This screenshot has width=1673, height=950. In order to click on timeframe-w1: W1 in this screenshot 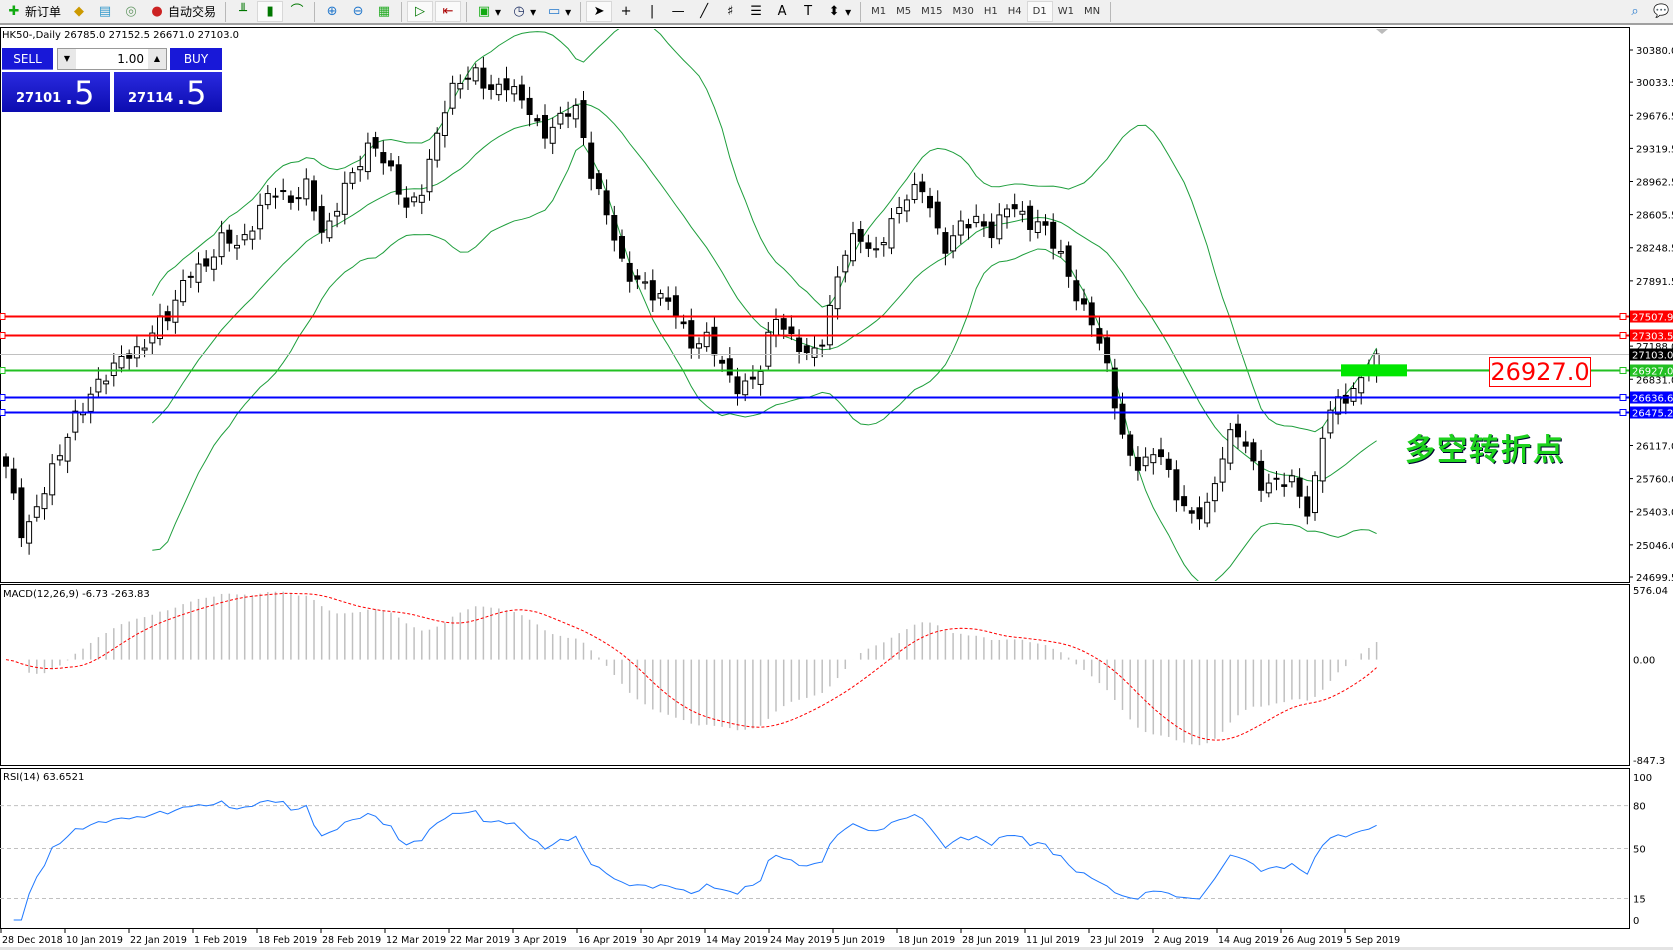, I will do `click(1065, 11)`.